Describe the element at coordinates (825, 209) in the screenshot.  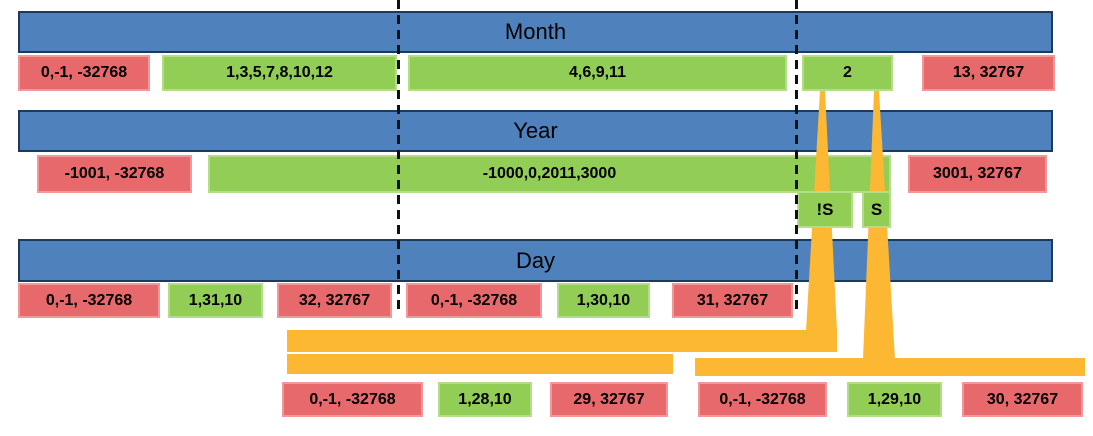
I see `non-leap-year-box: !S` at that location.